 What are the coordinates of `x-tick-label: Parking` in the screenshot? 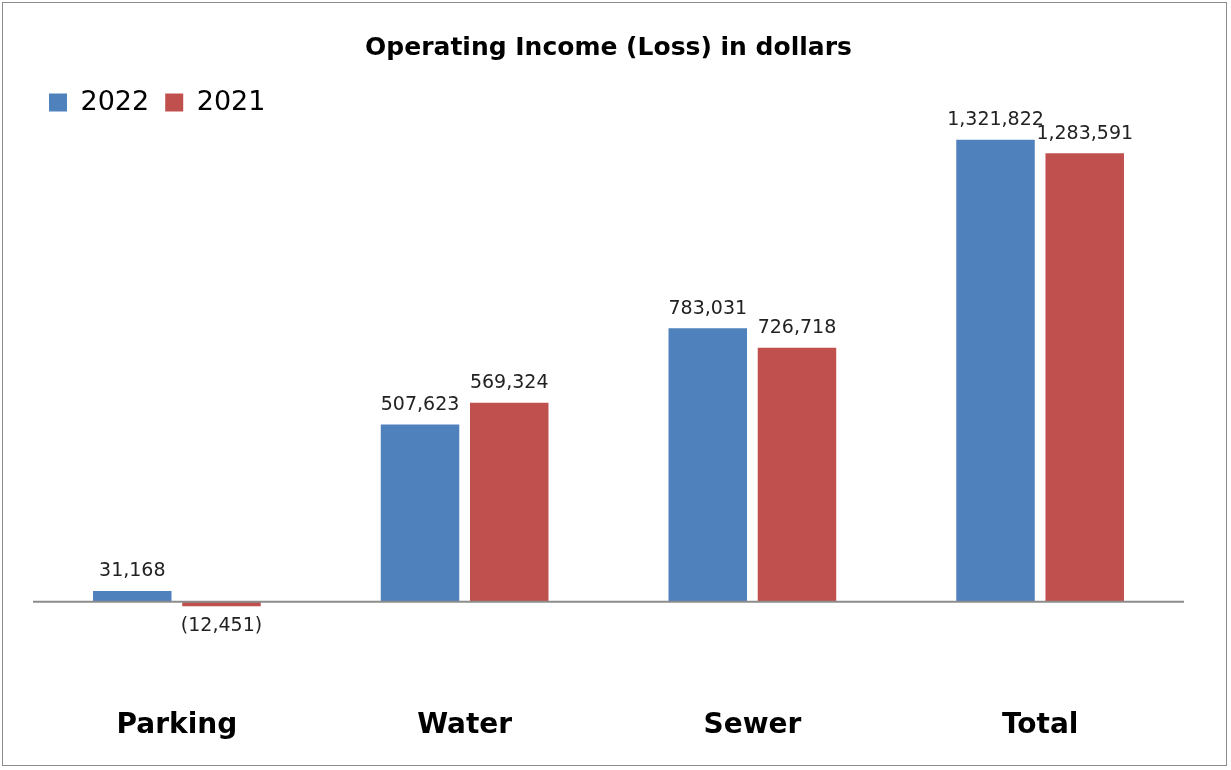 It's located at (177, 724).